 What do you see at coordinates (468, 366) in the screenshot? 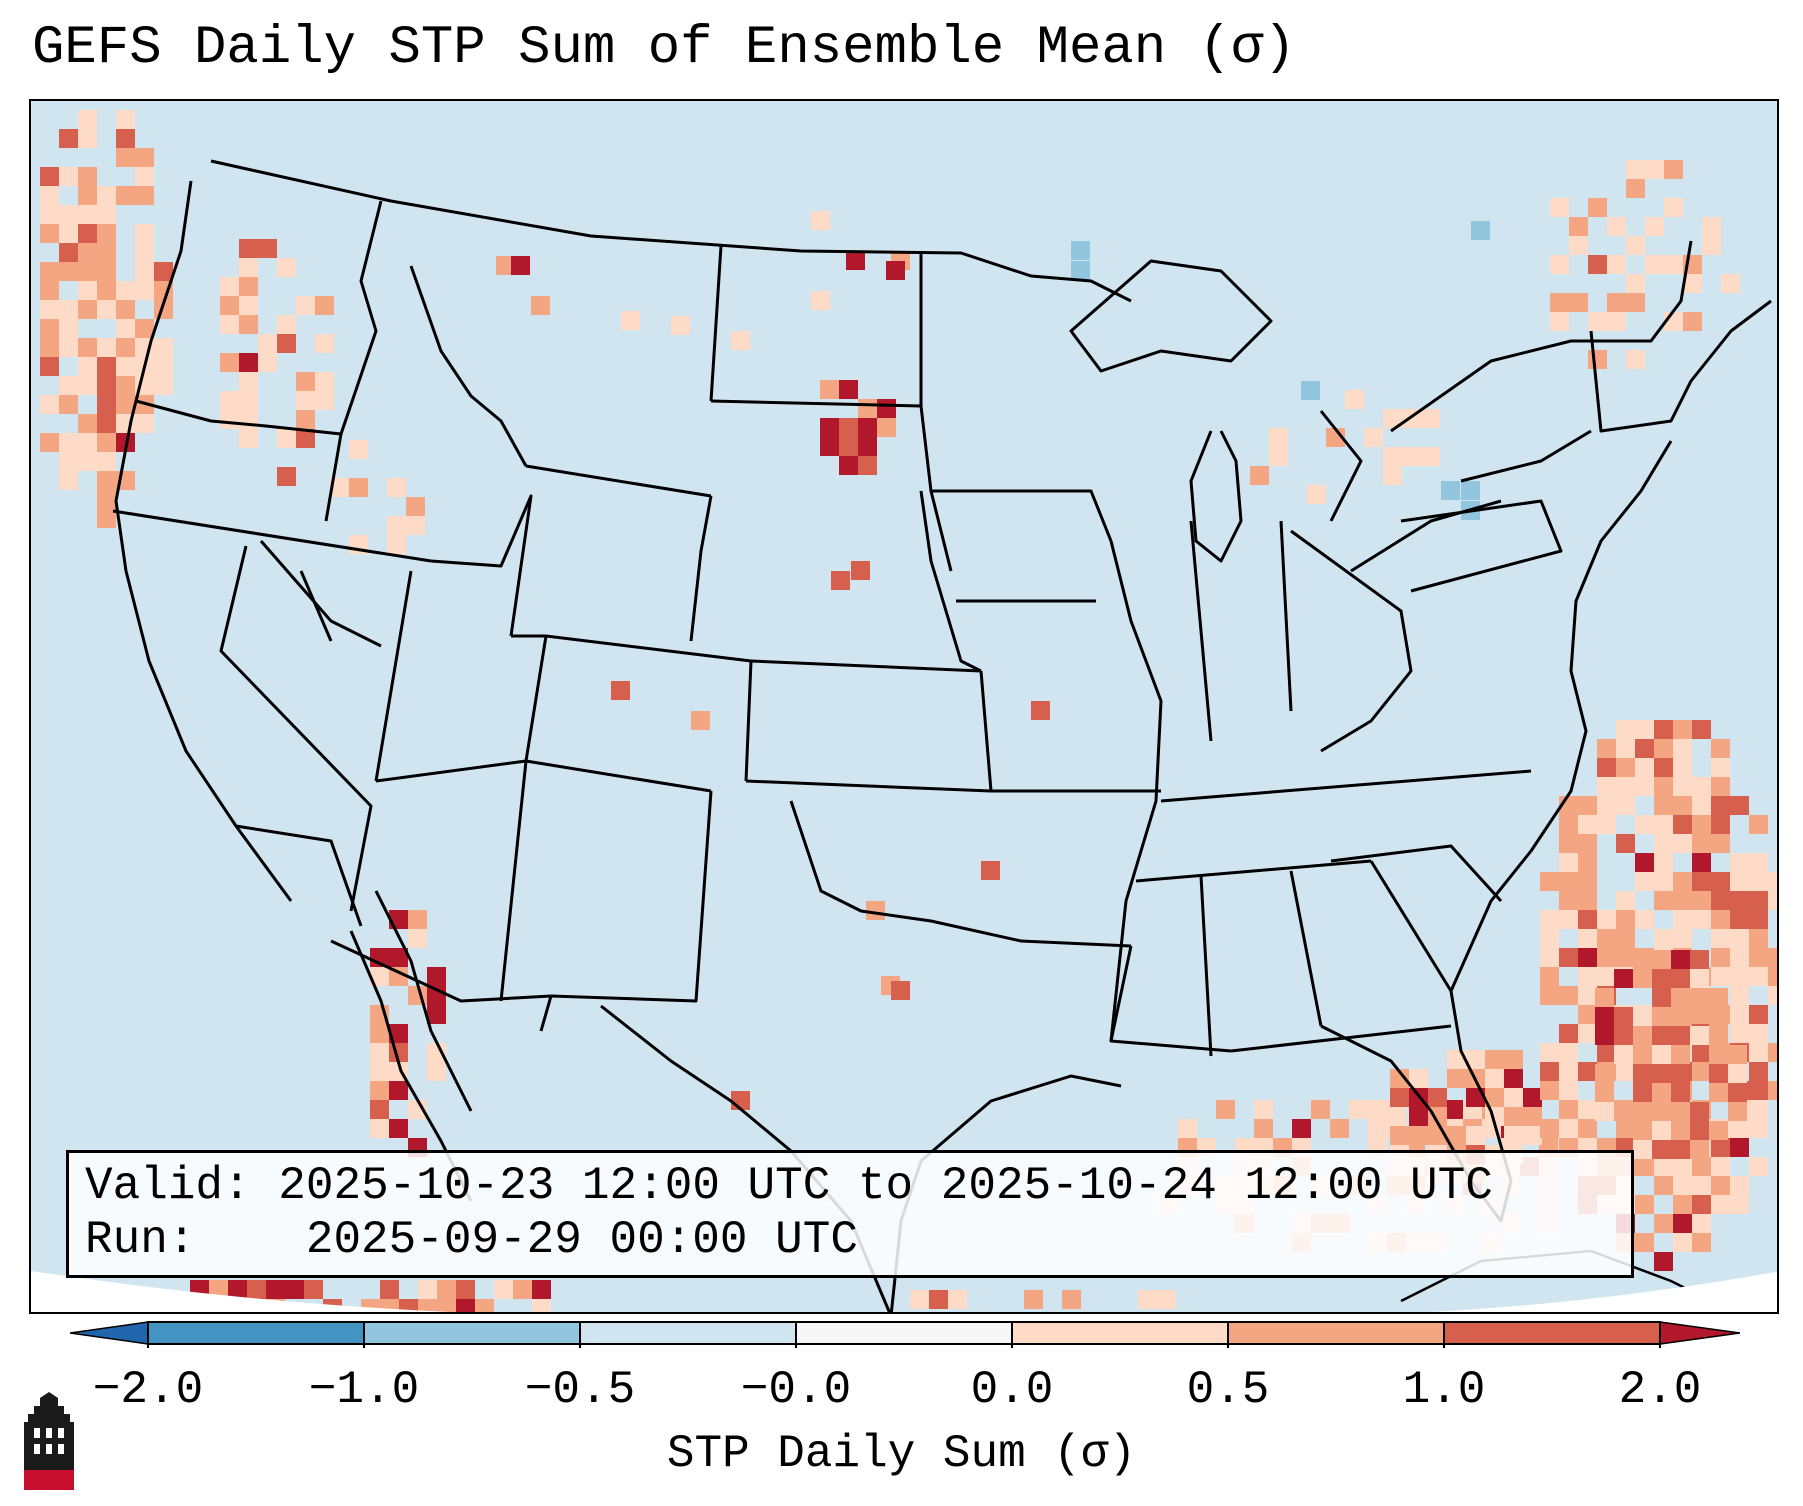
I see `border-id-mt` at bounding box center [468, 366].